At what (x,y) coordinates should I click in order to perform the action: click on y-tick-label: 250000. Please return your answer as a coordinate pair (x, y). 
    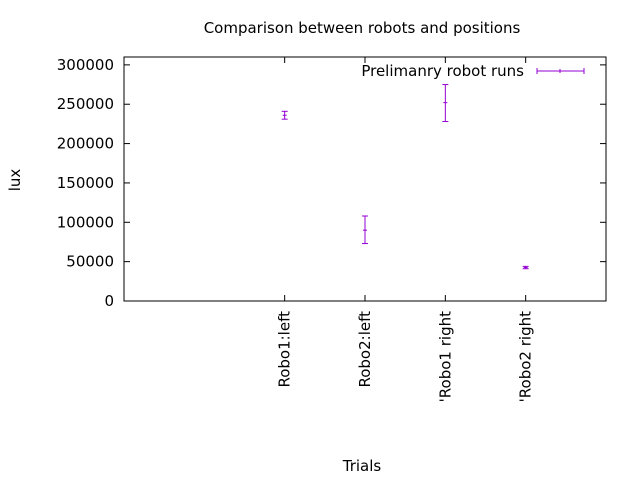
    Looking at the image, I should click on (85, 104).